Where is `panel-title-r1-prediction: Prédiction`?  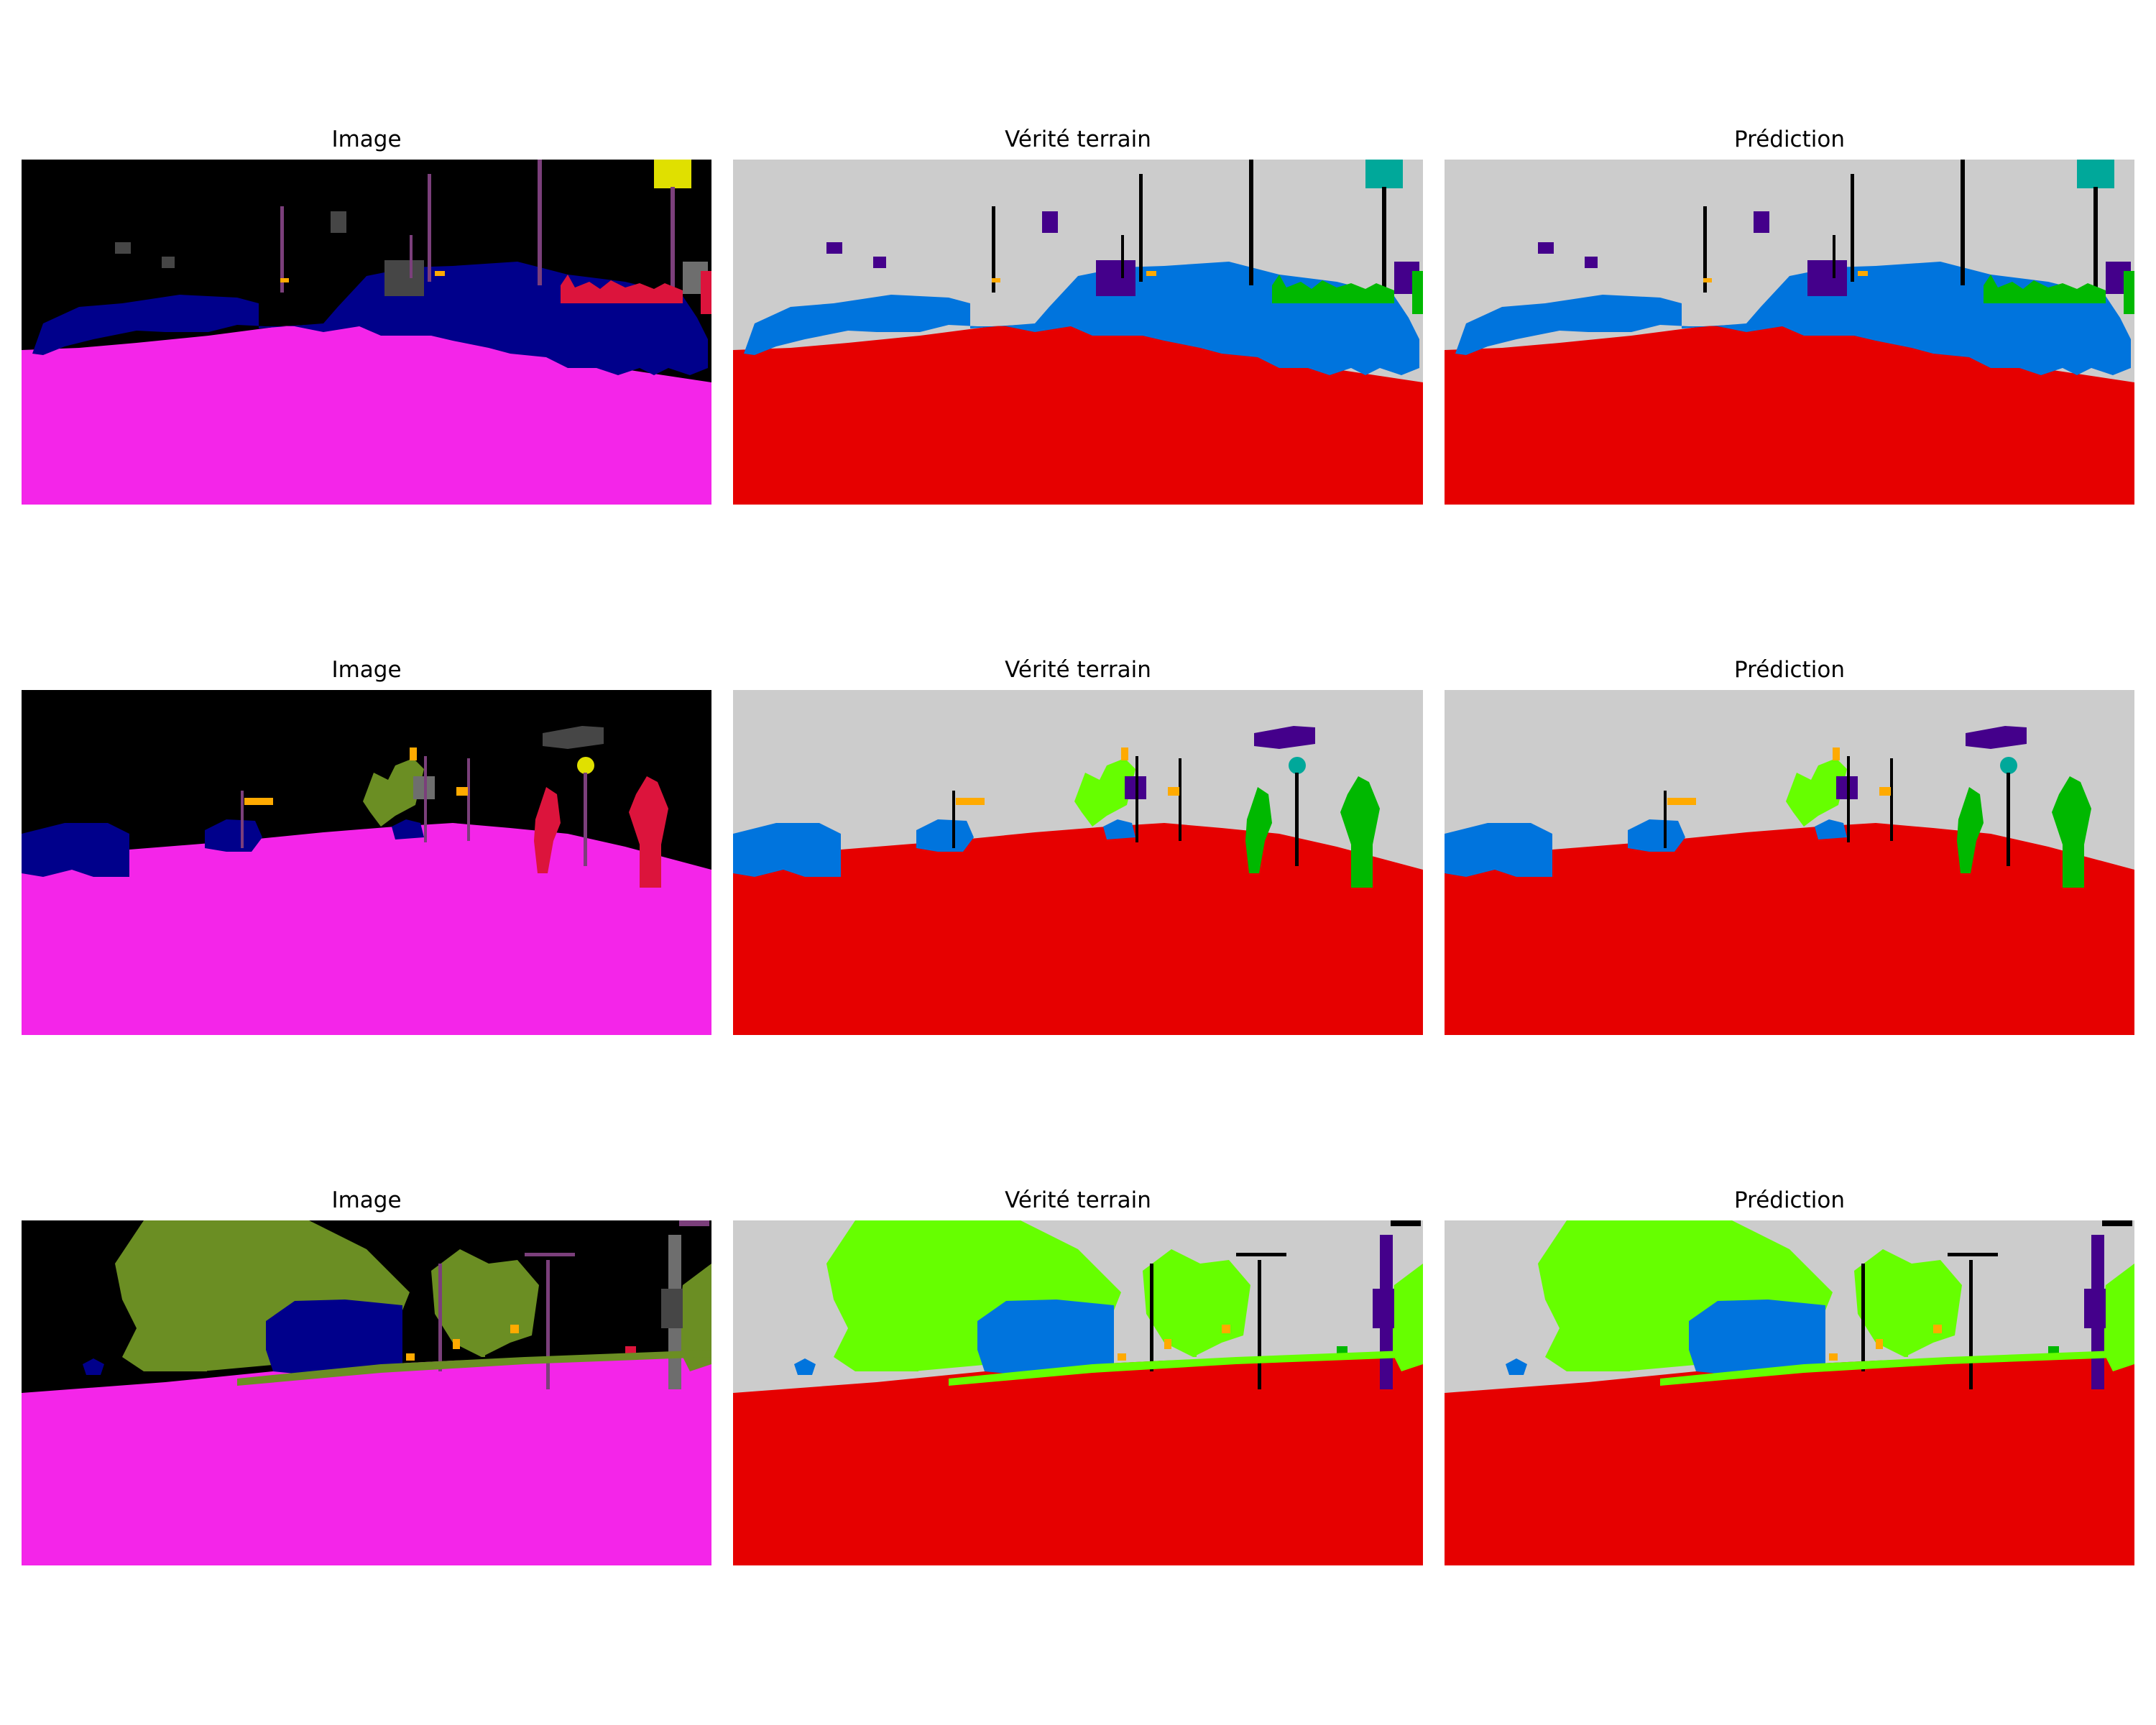
panel-title-r1-prediction: Prédiction is located at coordinates (1789, 139).